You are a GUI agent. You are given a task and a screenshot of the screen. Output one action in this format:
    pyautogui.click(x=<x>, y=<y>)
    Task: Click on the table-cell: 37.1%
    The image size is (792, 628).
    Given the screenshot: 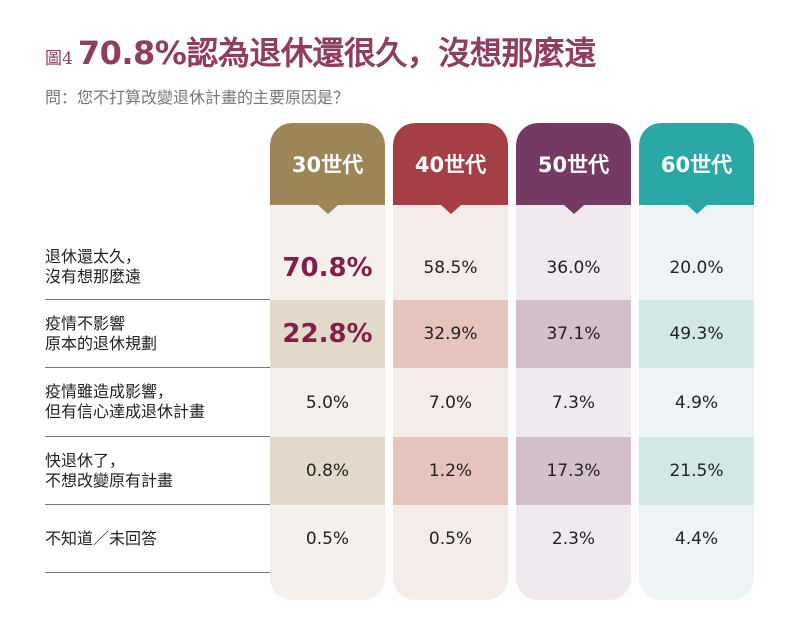 What is the action you would take?
    pyautogui.click(x=573, y=334)
    